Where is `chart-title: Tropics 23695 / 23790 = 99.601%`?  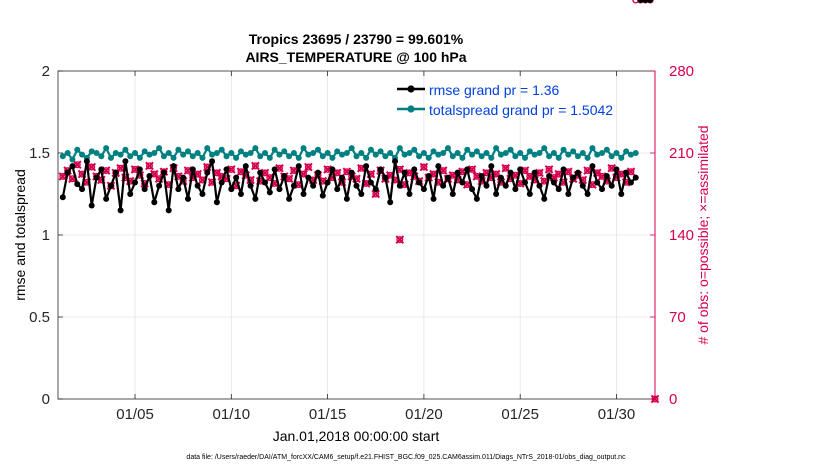 chart-title: Tropics 23695 / 23790 = 99.601% is located at coordinates (356, 39).